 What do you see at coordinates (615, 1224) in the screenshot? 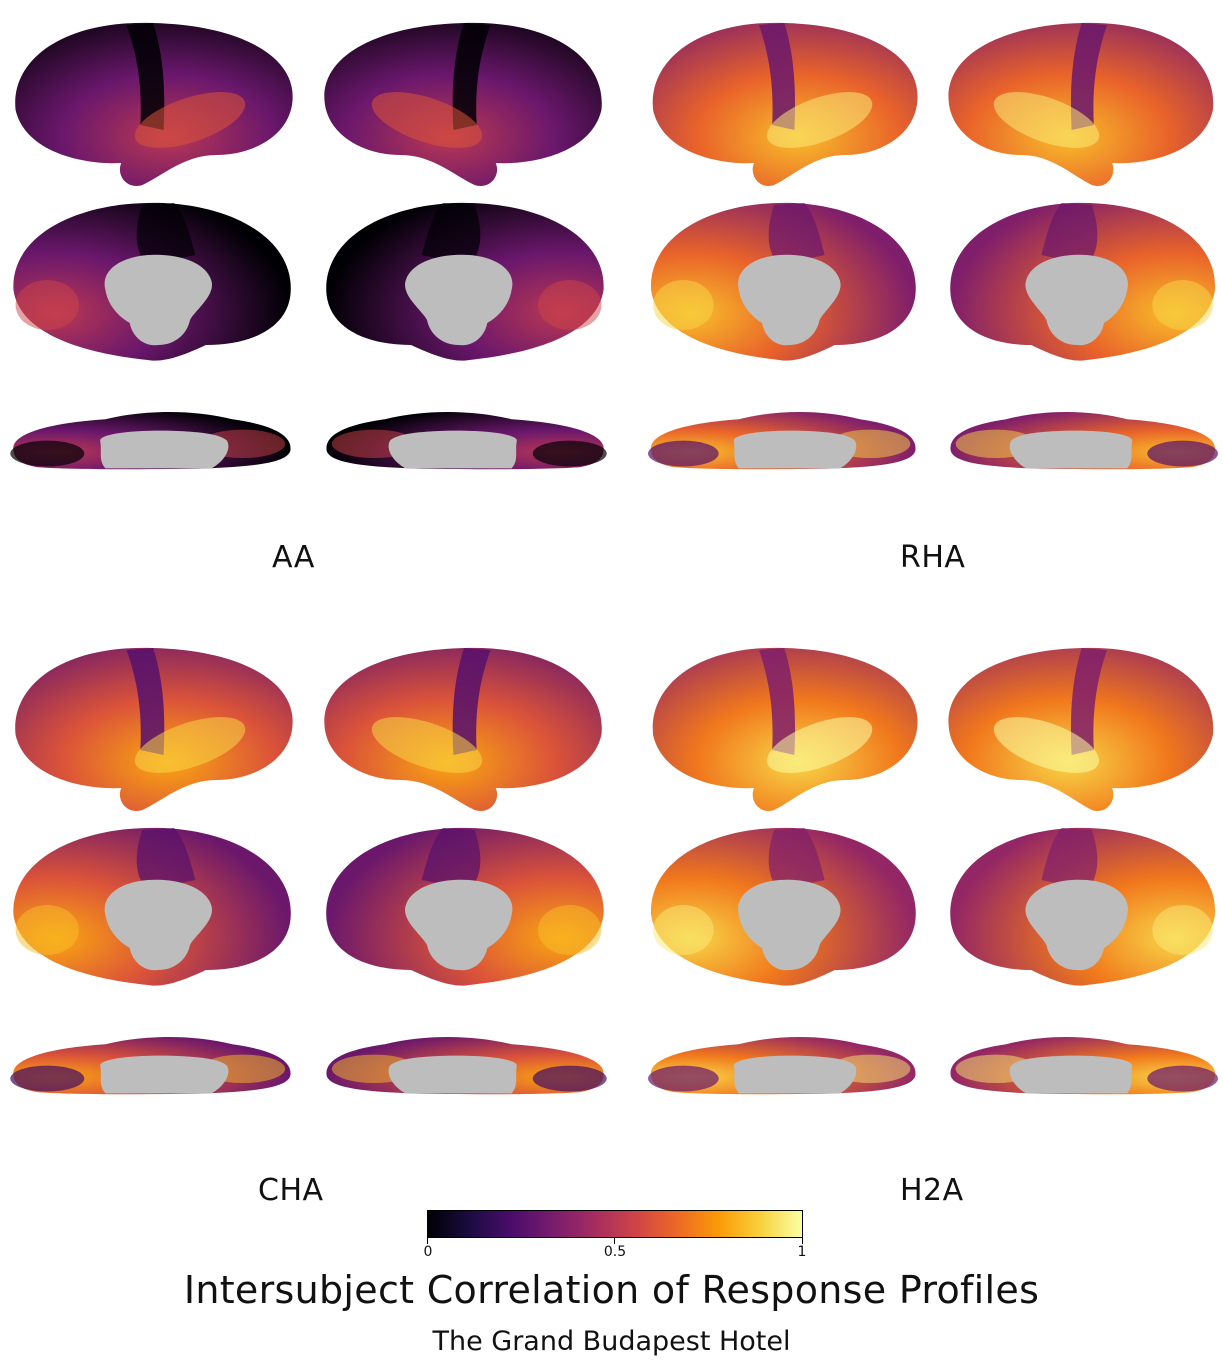
I see `colorbar-gradient` at bounding box center [615, 1224].